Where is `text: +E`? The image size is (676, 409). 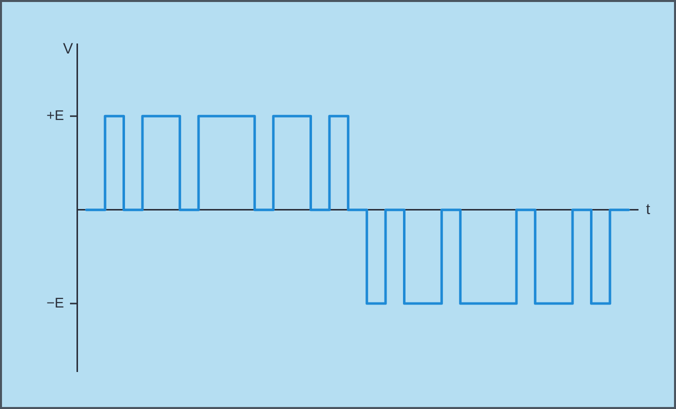 text: +E is located at coordinates (55, 115).